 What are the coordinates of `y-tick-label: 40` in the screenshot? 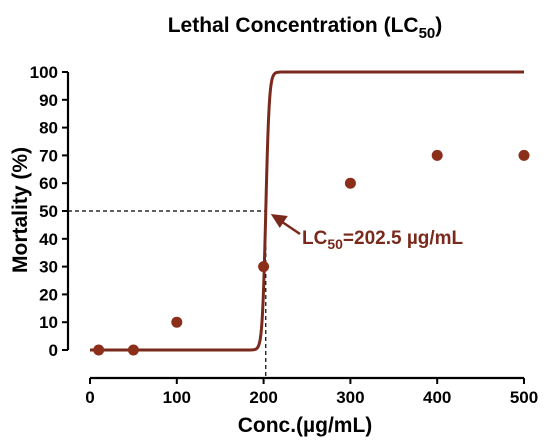 It's located at (48, 239).